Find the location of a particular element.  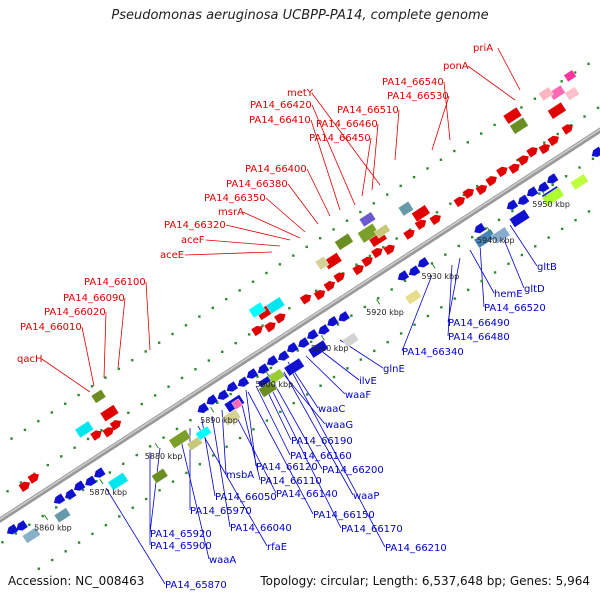

gene-label-blue: hemE is located at coordinates (508, 294).